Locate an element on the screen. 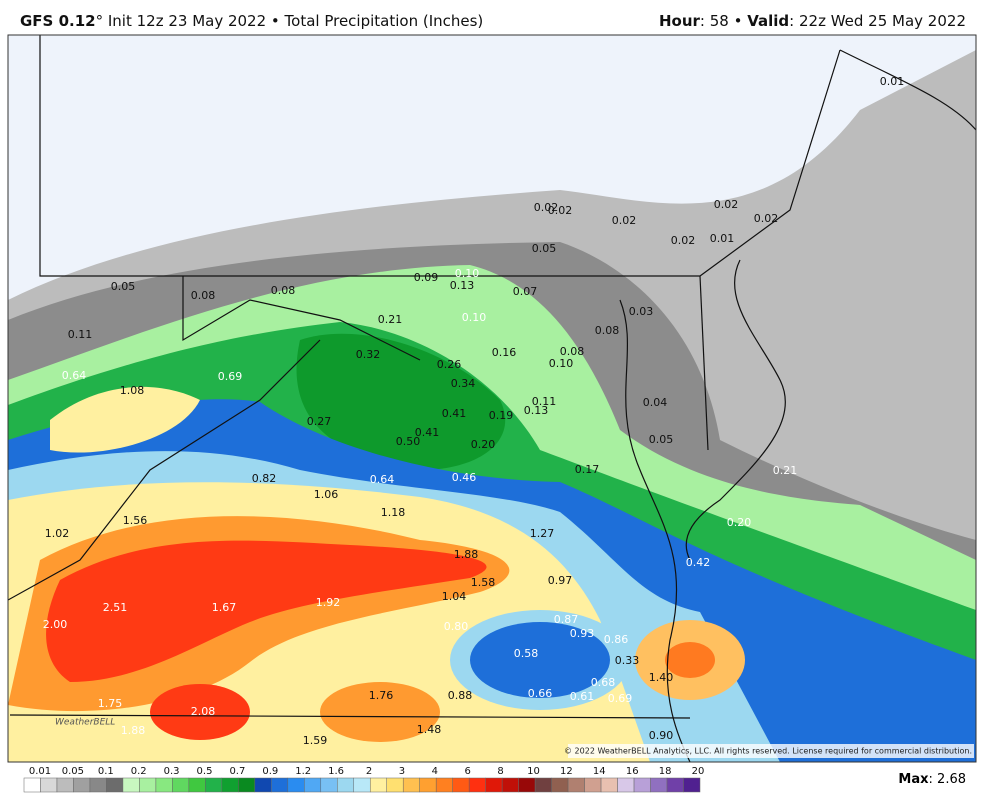  map-value: 0.86 is located at coordinates (616, 639).